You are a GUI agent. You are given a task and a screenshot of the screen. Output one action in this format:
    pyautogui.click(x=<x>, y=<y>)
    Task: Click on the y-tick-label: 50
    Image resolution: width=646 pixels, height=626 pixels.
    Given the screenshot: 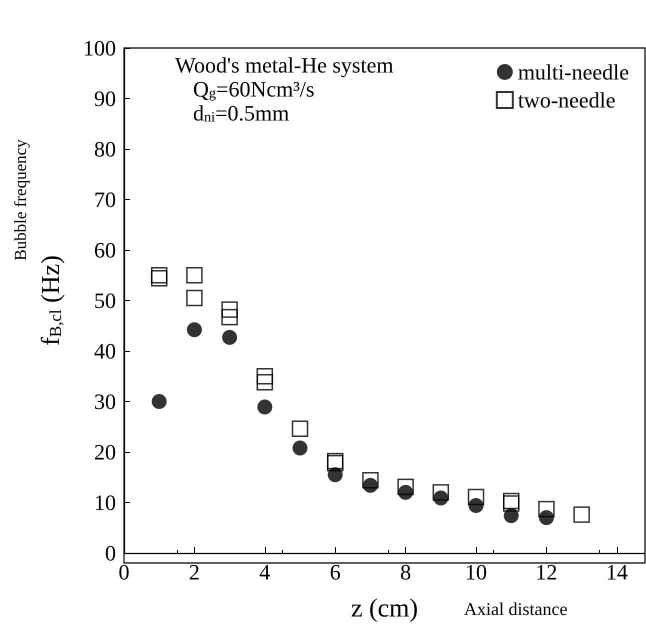 What is the action you would take?
    pyautogui.click(x=105, y=300)
    